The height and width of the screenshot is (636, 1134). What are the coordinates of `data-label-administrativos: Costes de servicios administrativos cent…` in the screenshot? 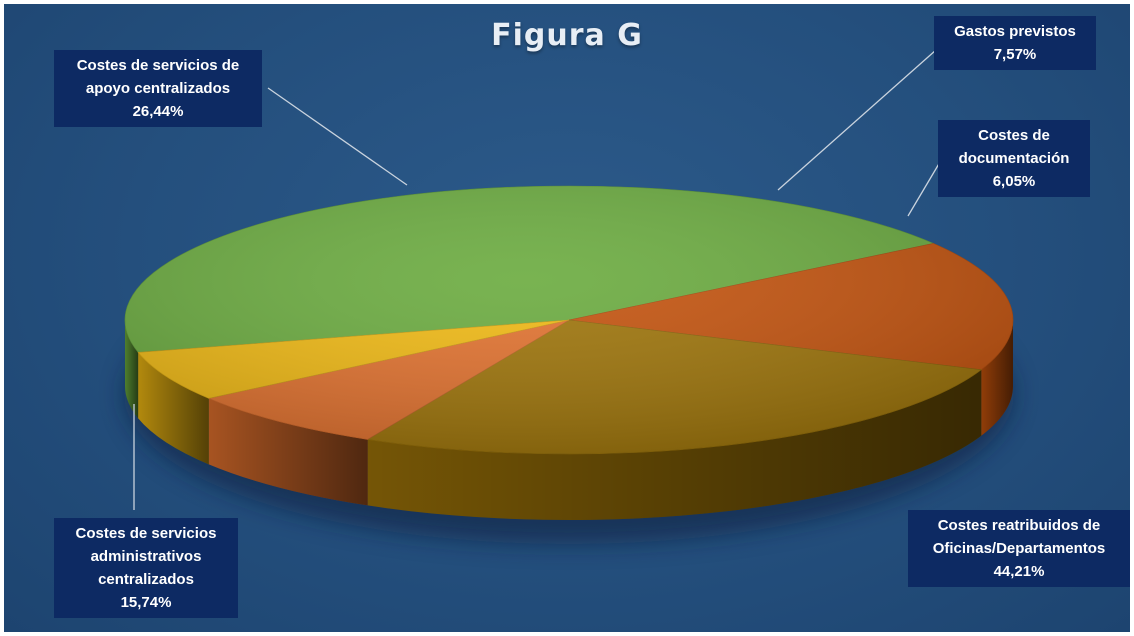 It's located at (146, 568).